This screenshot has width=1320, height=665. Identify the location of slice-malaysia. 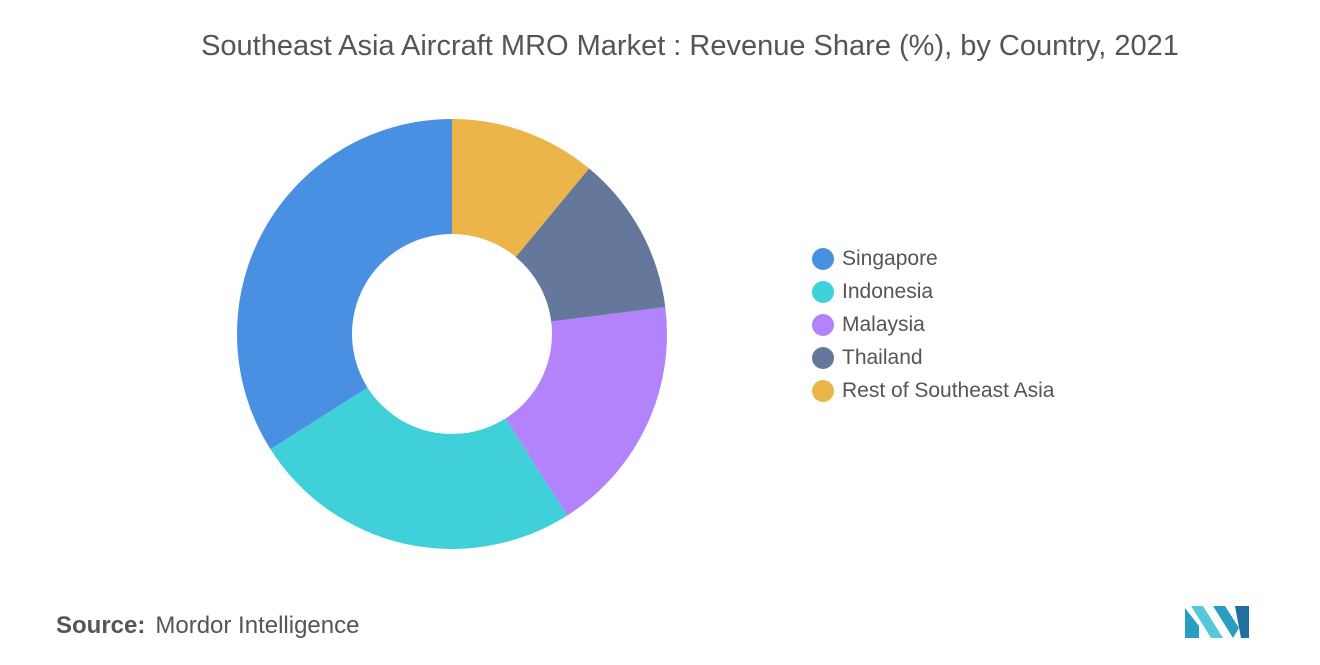
(586, 411).